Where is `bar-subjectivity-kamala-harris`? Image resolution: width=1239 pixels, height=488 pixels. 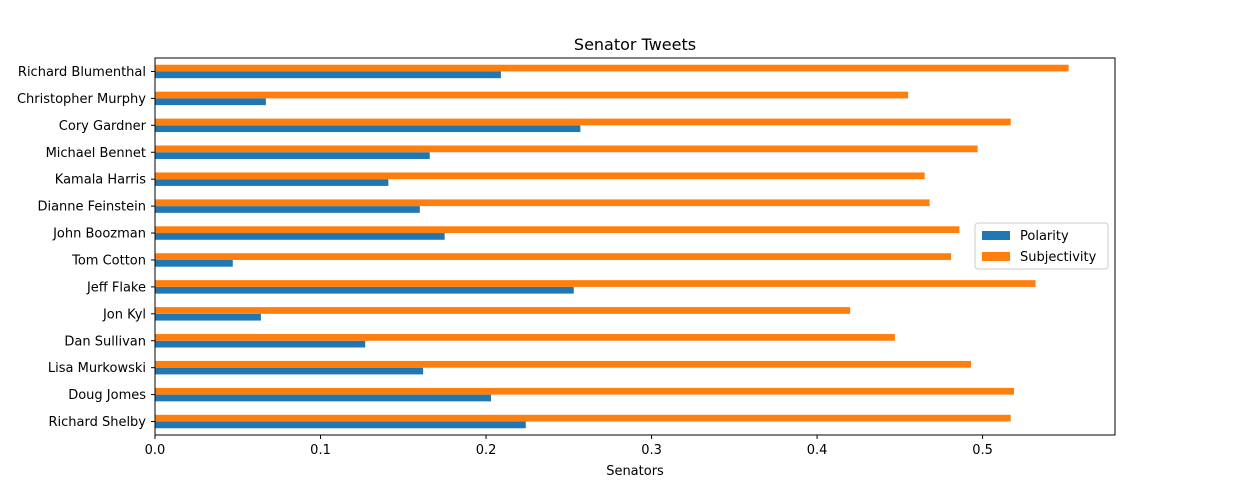 bar-subjectivity-kamala-harris is located at coordinates (540, 176).